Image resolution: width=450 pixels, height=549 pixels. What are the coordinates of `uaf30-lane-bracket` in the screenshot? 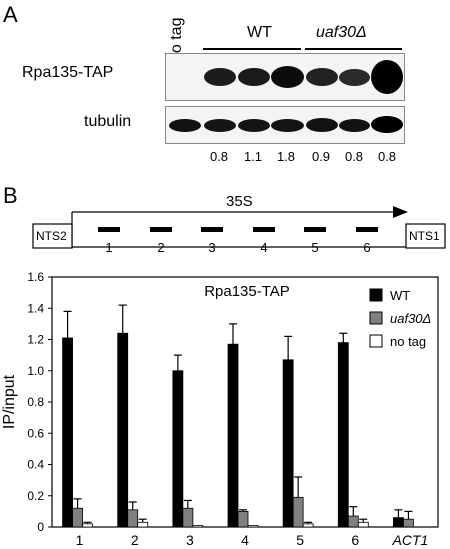 It's located at (353, 49).